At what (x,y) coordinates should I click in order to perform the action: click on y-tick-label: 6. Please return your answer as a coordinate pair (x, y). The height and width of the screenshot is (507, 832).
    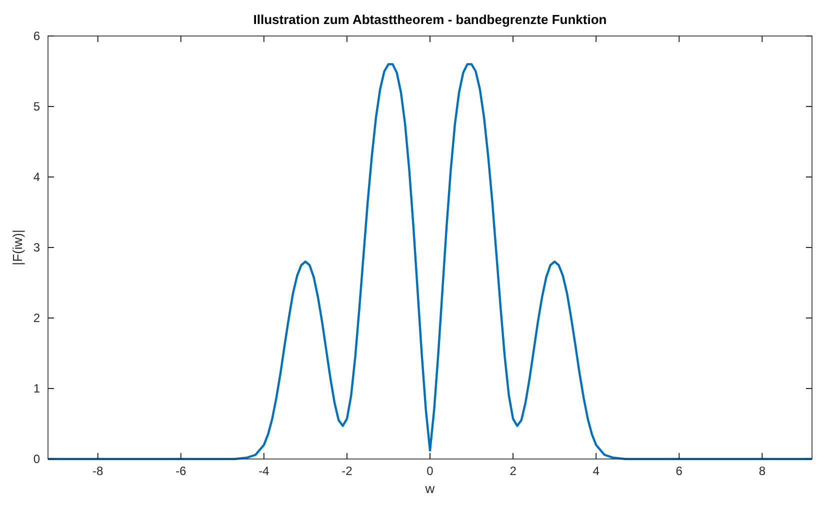
    Looking at the image, I should click on (36, 36).